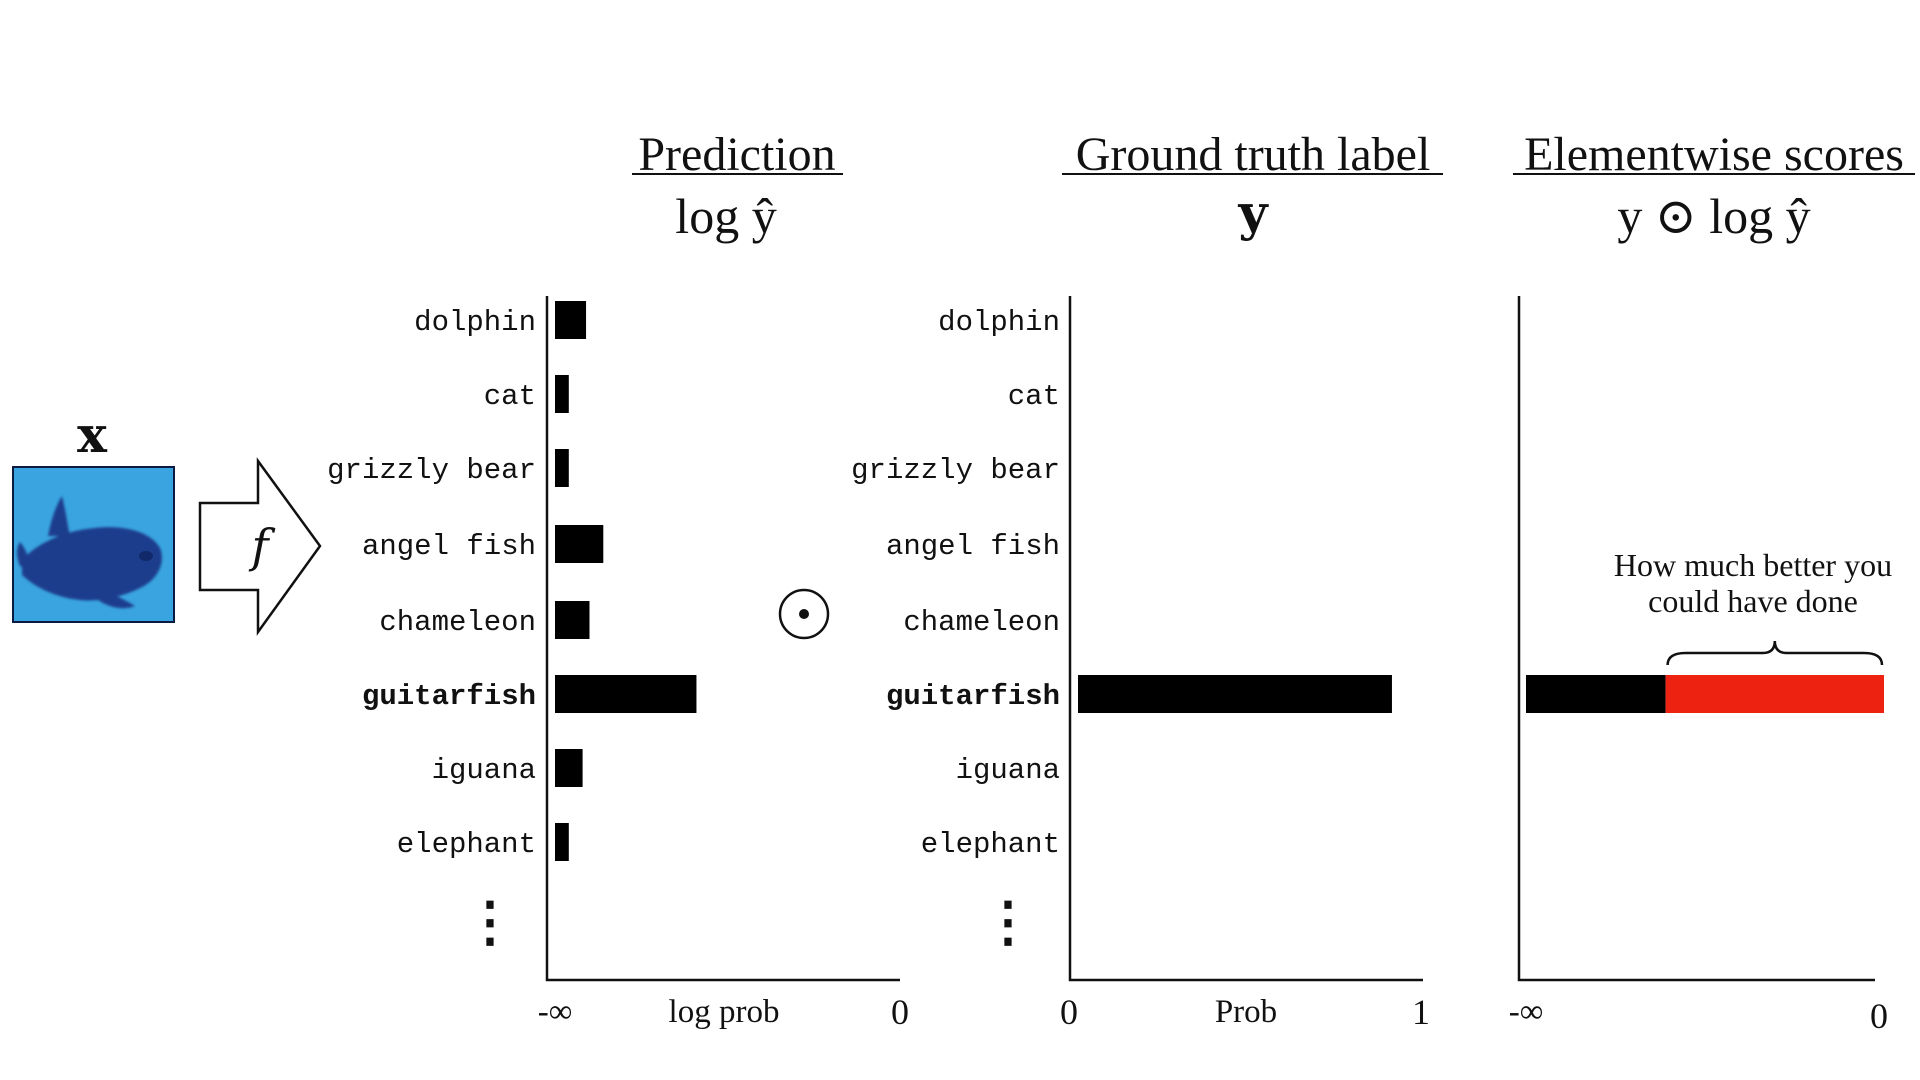 The width and height of the screenshot is (1920, 1080). I want to click on ground-truth-label-guitarfish: guitarfish, so click(973, 696).